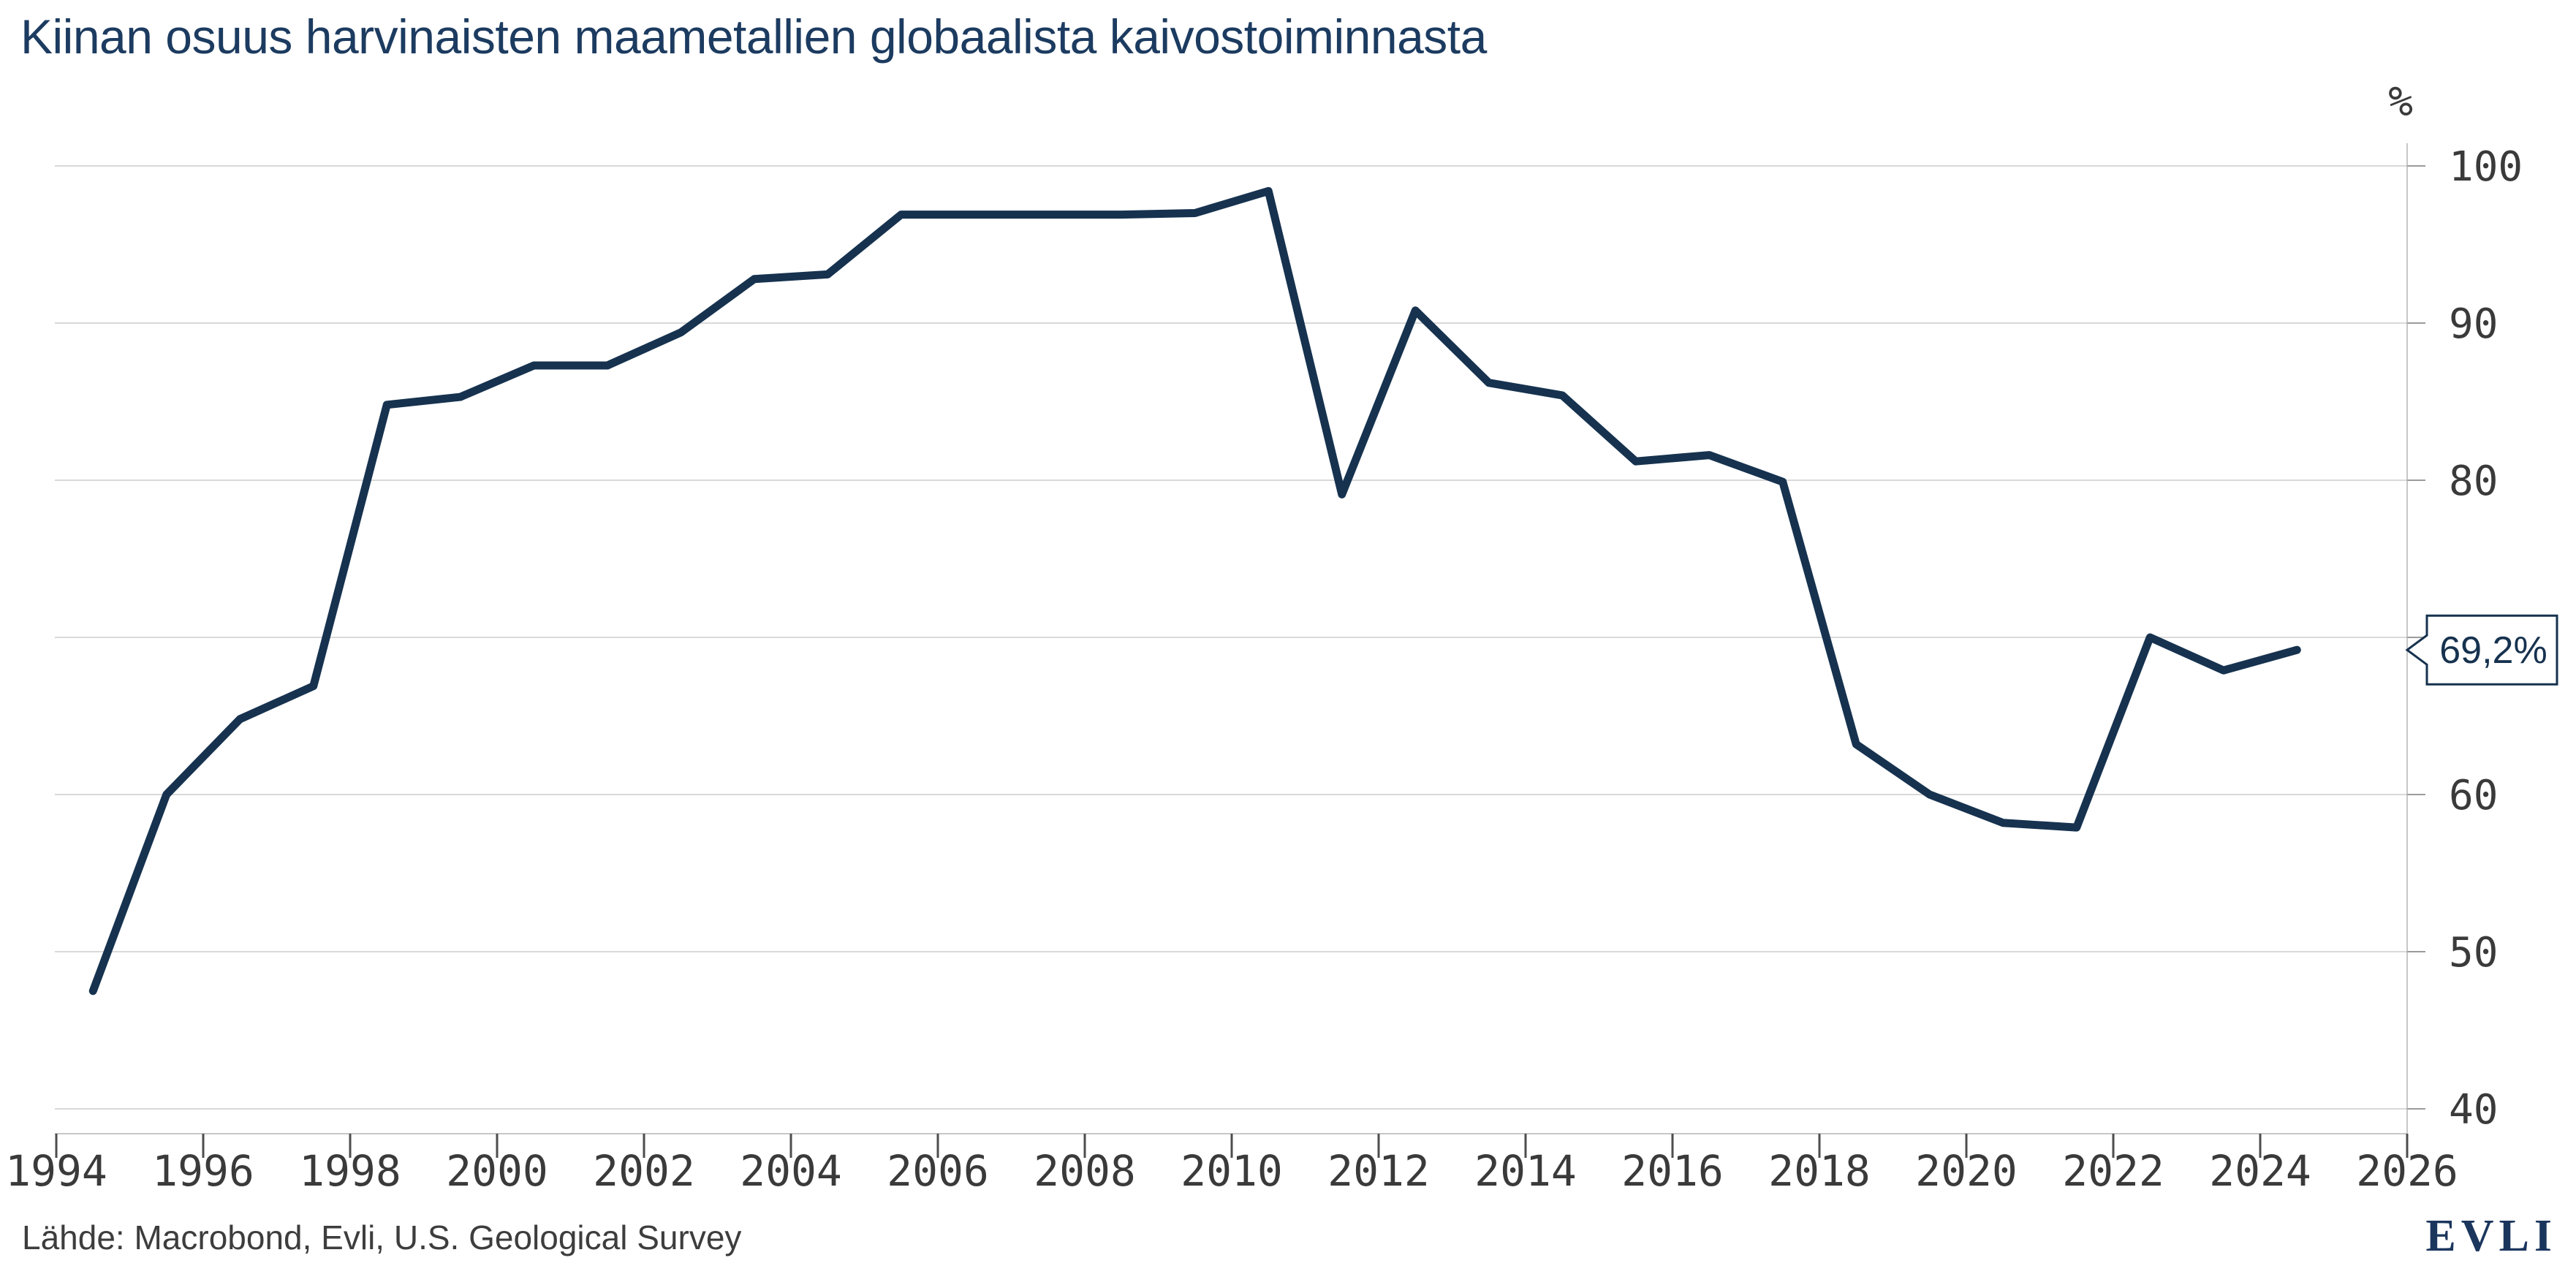 Image resolution: width=2576 pixels, height=1285 pixels. I want to click on x-tick-label-1996: 1996, so click(203, 1171).